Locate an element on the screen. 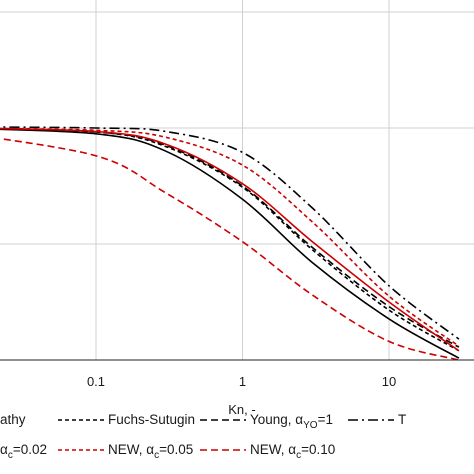 Image resolution: width=474 pixels, height=474 pixels. legend-label: αc=0.02 is located at coordinates (23, 451).